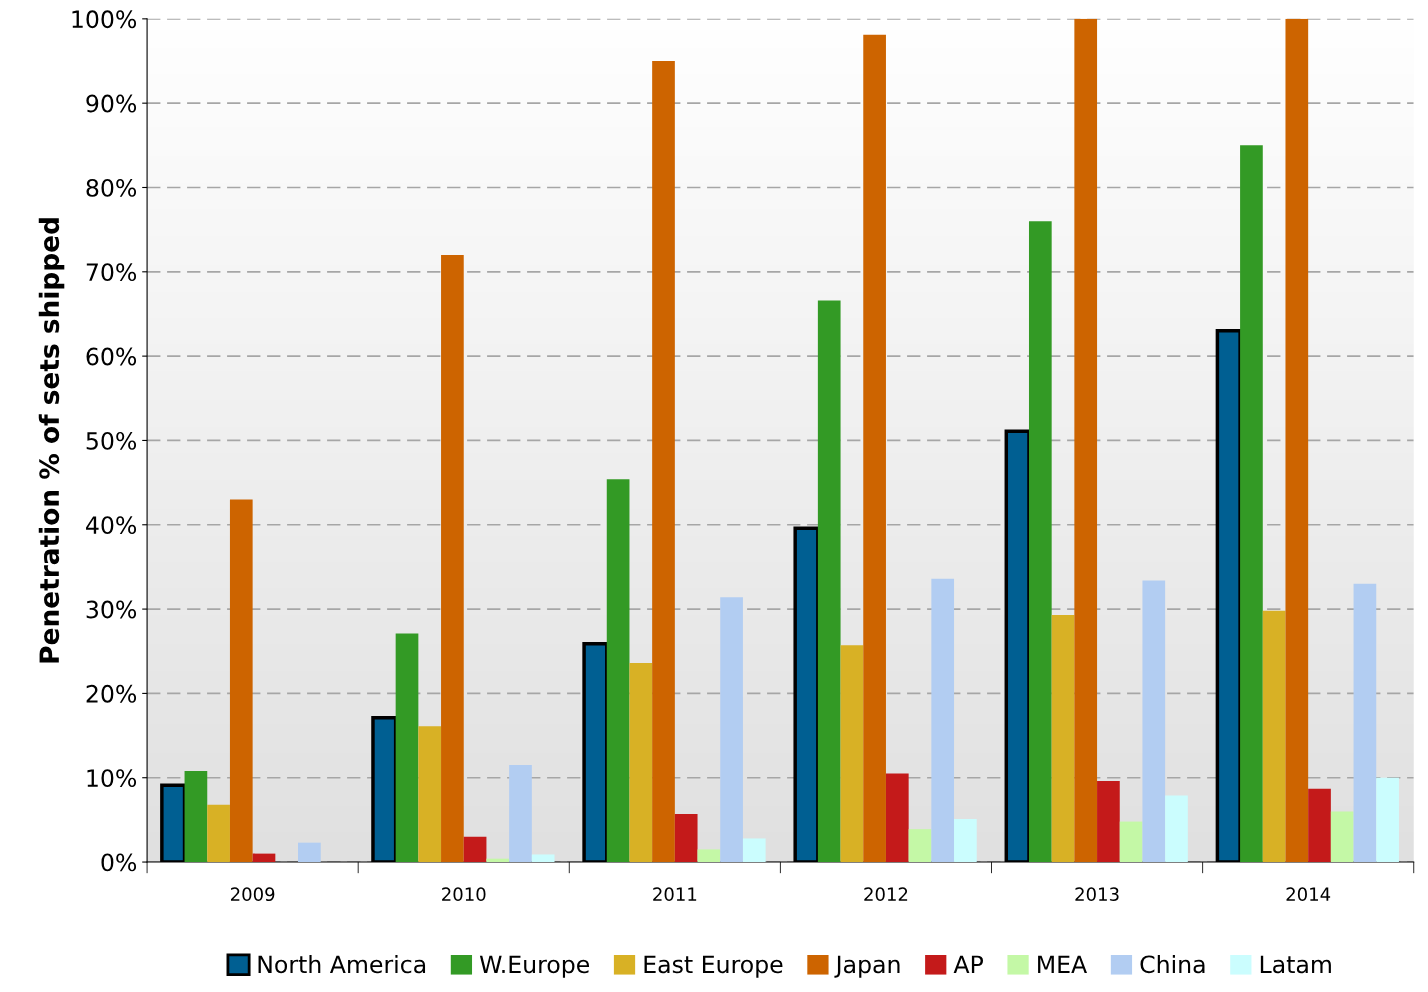 This screenshot has width=1428, height=992. I want to click on y-tick-label: 100%, so click(104, 19).